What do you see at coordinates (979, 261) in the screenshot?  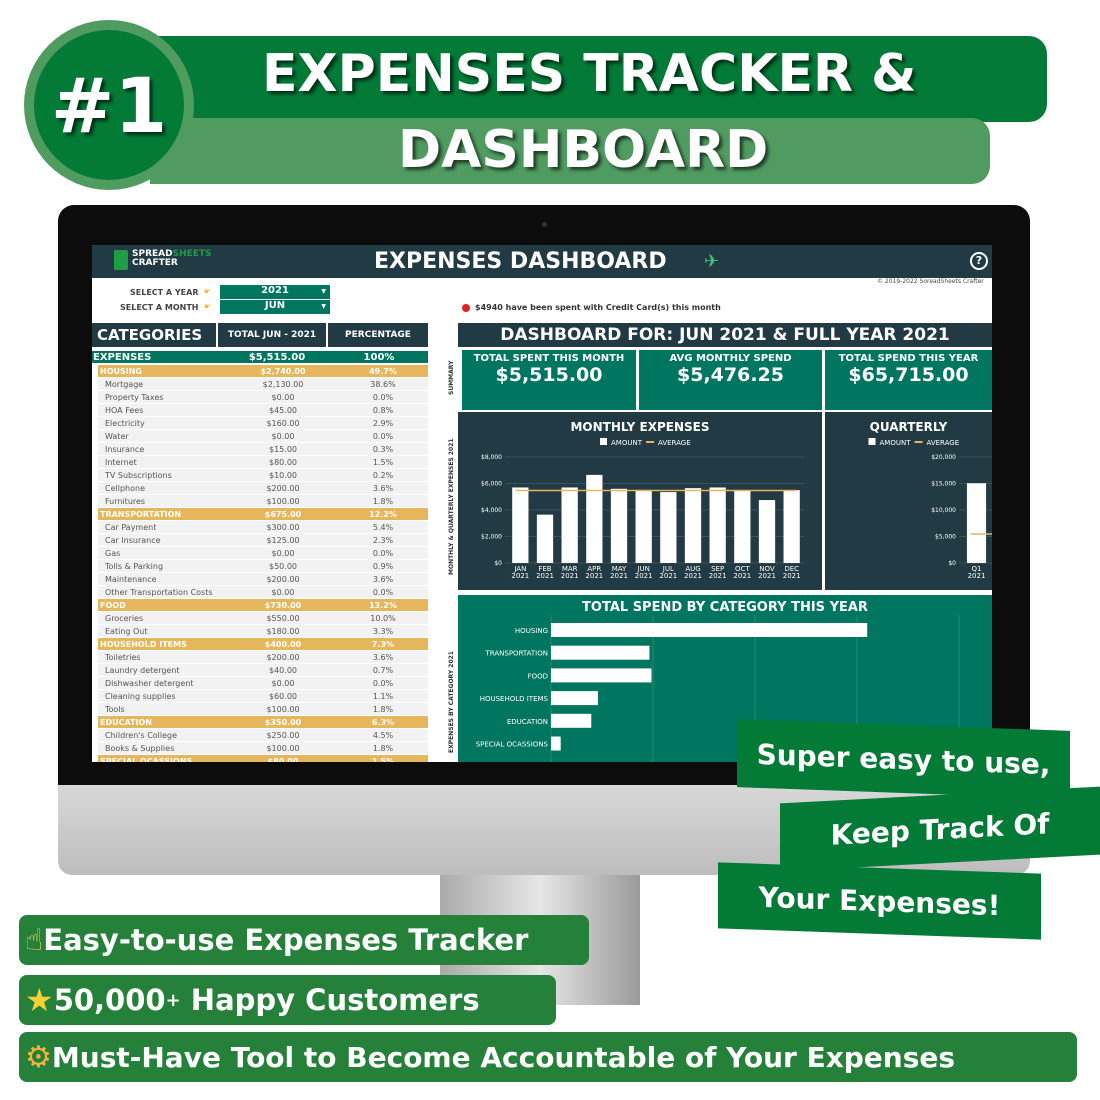 I see `help-button: ?` at bounding box center [979, 261].